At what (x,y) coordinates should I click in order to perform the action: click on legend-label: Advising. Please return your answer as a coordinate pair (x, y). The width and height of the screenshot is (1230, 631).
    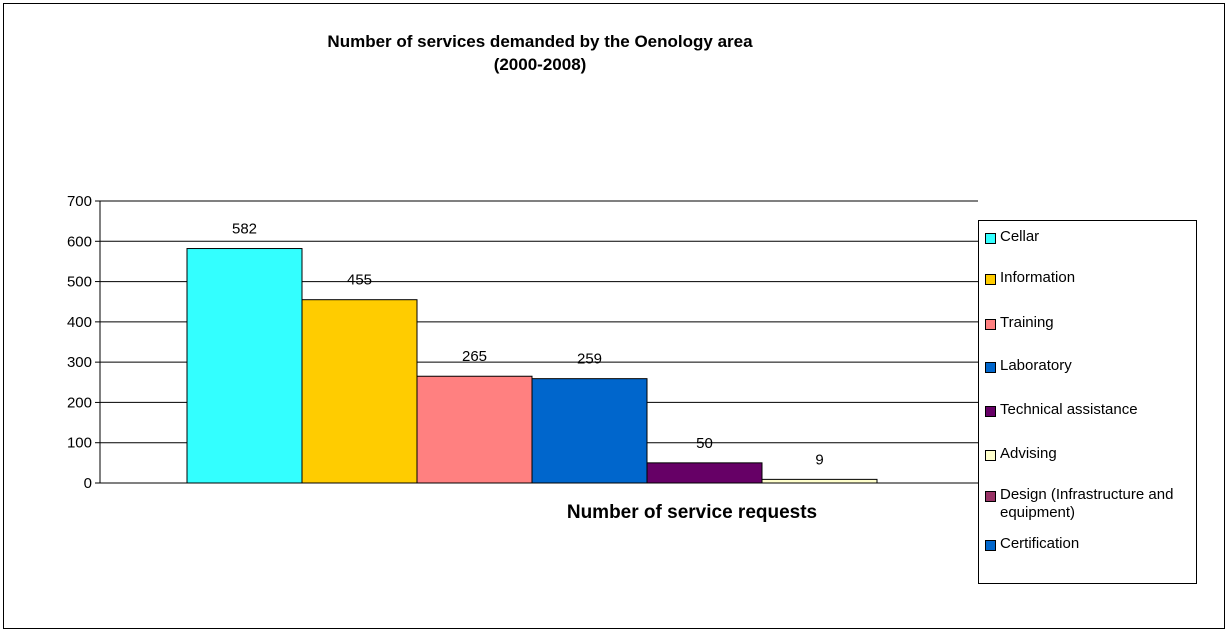
    Looking at the image, I should click on (1028, 453).